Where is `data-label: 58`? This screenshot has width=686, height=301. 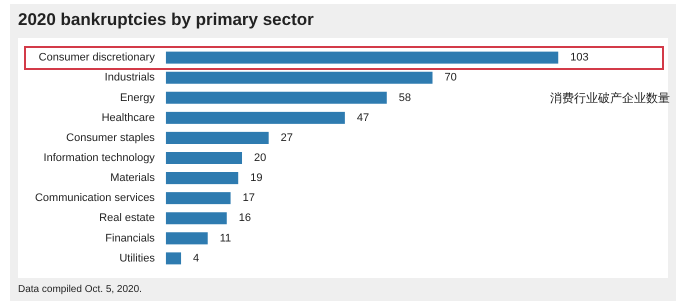 data-label: 58 is located at coordinates (405, 98).